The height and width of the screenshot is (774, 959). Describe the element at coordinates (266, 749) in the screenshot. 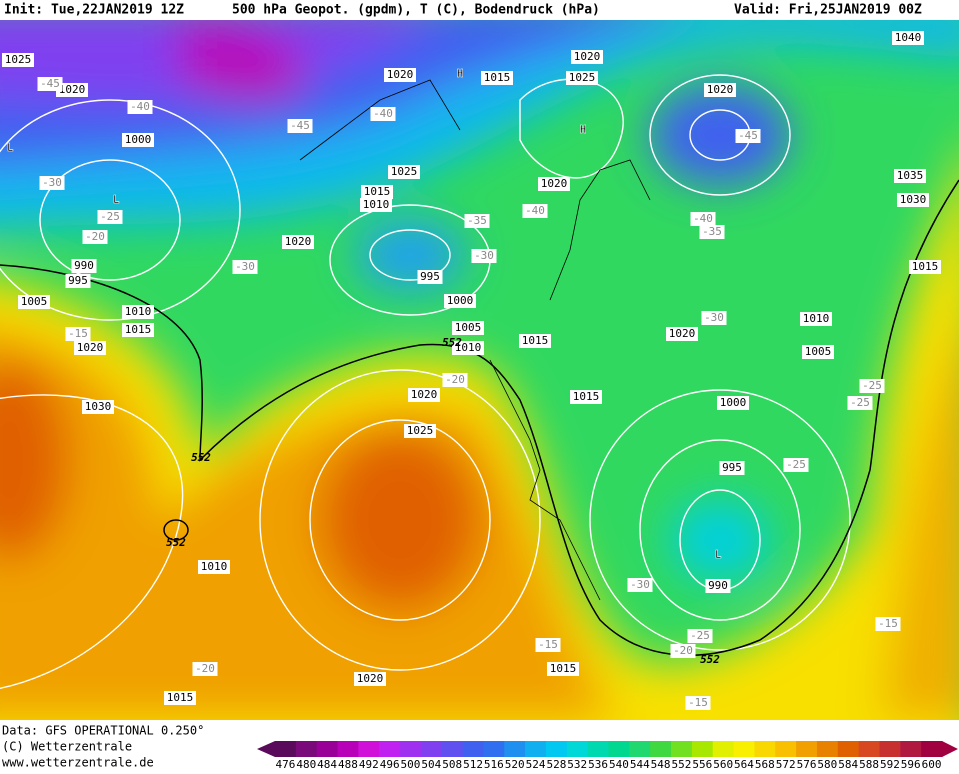

I see `colorbar-arrow-left` at that location.